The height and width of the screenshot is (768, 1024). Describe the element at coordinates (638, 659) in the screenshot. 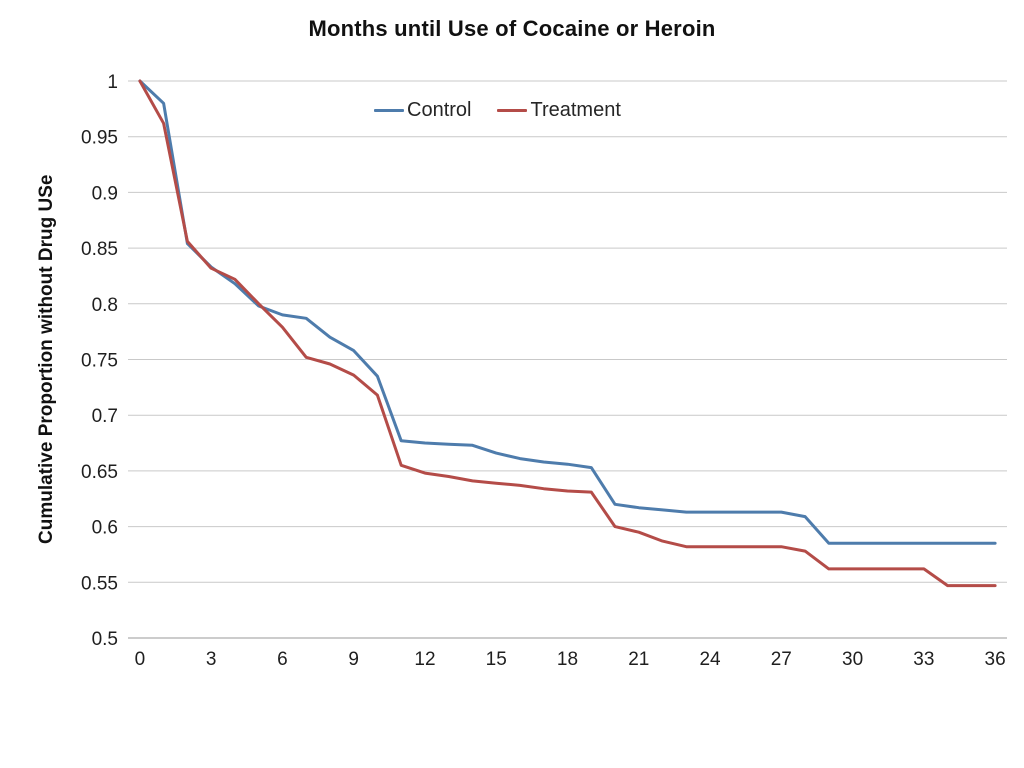

I see `x-tick-label: 21` at that location.